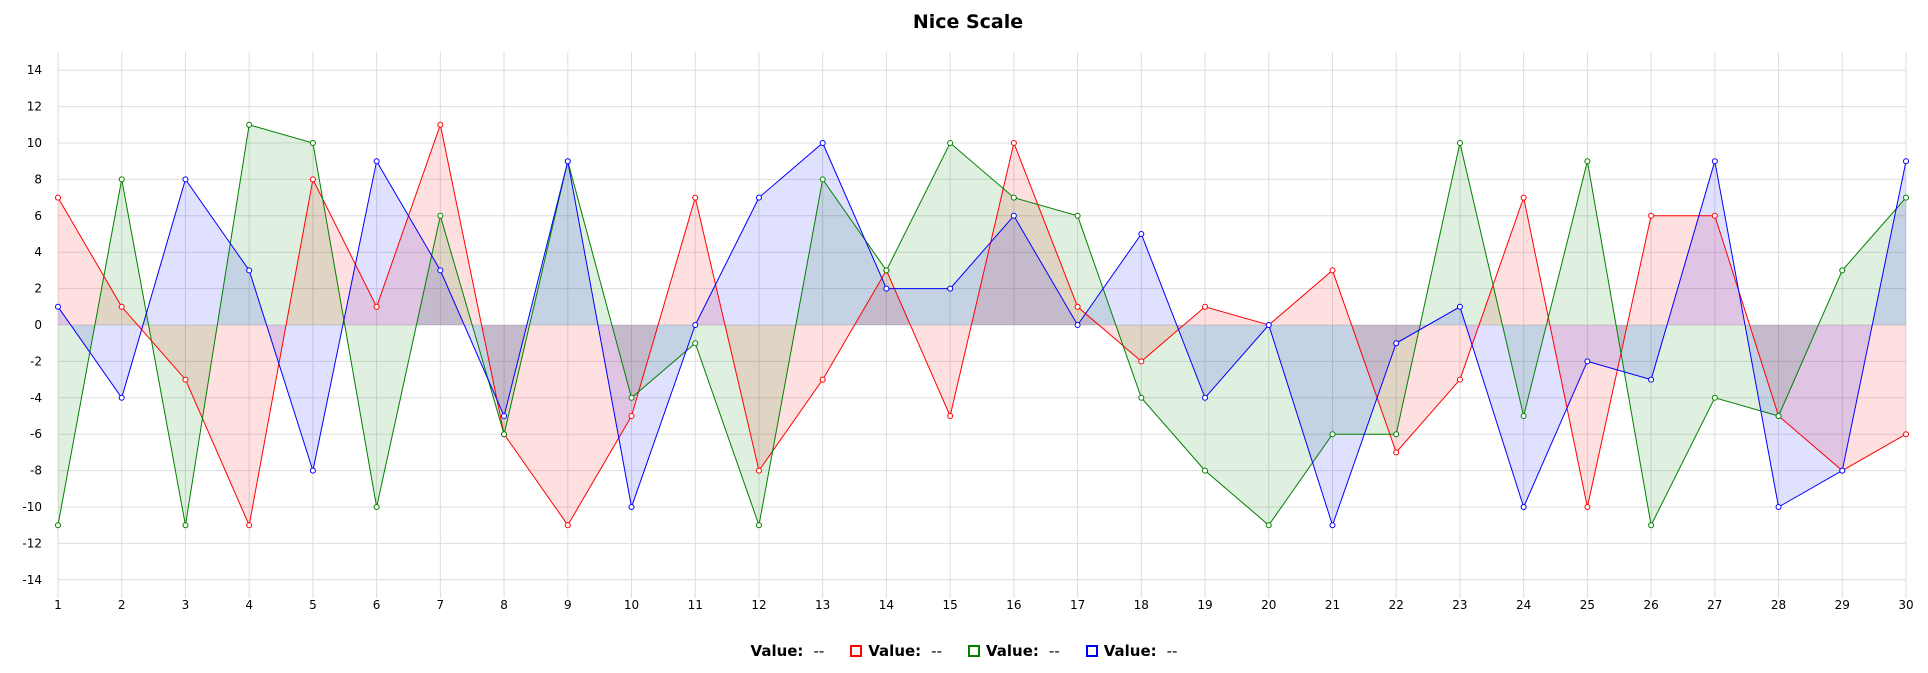  Describe the element at coordinates (1842, 605) in the screenshot. I see `x-tick-label: 29` at that location.